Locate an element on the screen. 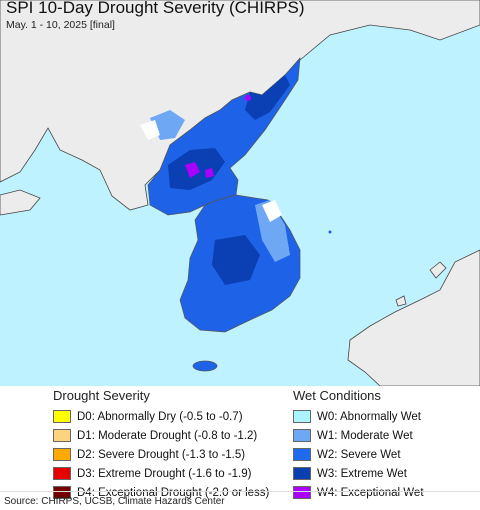  legend-item-d3: D3: Extreme Drought (-1.6 to -1.9) is located at coordinates (161, 473).